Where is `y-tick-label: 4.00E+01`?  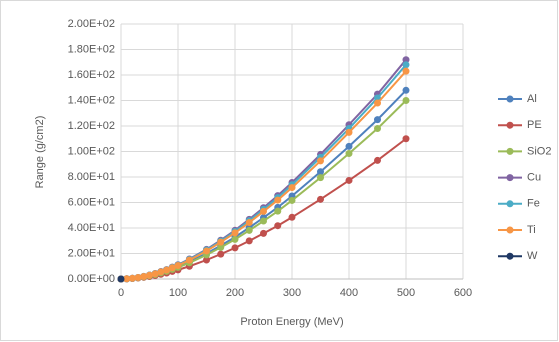
y-tick-label: 4.00E+01 is located at coordinates (91, 228).